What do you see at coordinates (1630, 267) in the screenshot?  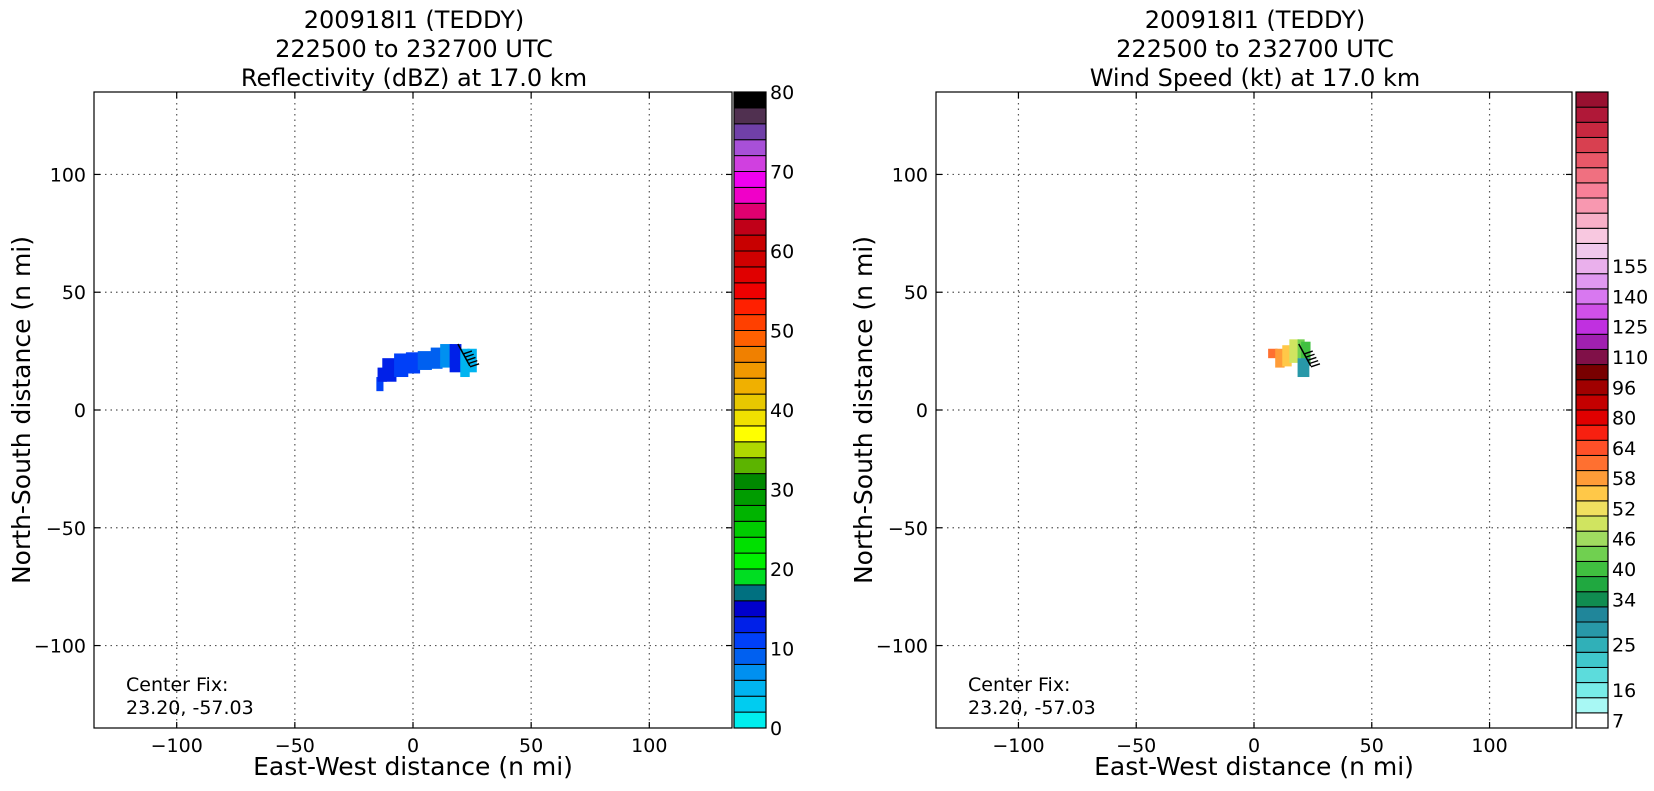 I see `colorbar-tick-label: 155` at bounding box center [1630, 267].